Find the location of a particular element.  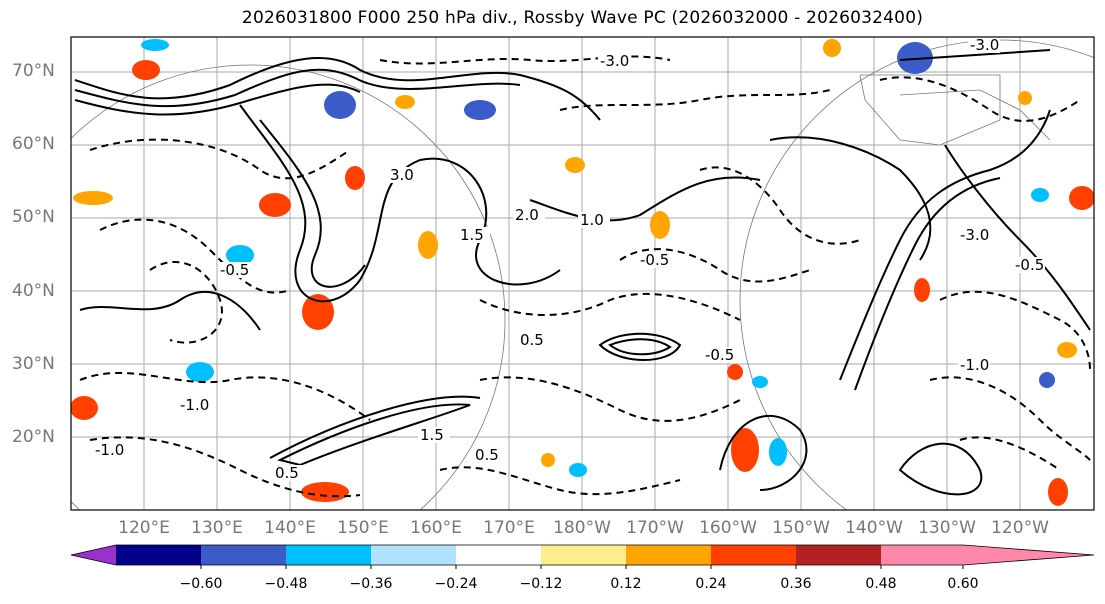

colorbar-tick-label: 0.60 is located at coordinates (963, 584).